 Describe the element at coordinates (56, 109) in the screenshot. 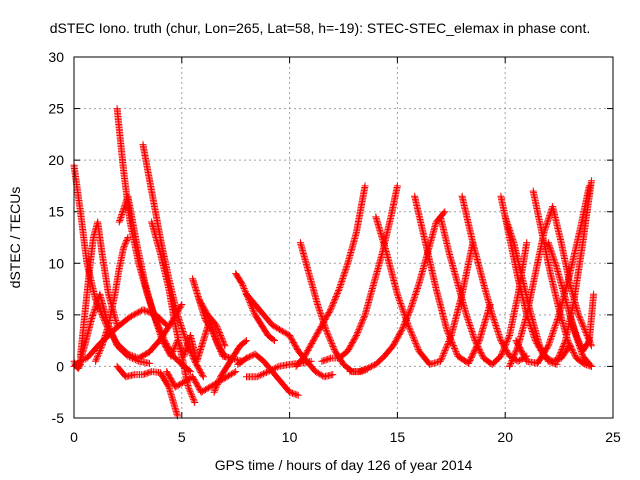

I see `y-tick-label: 25` at that location.